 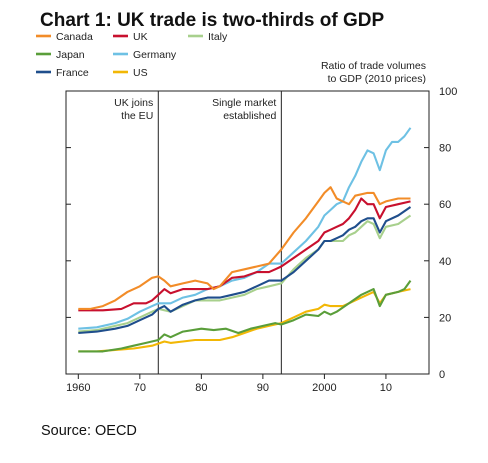 I want to click on y-tick-label: 20, so click(x=445, y=318).